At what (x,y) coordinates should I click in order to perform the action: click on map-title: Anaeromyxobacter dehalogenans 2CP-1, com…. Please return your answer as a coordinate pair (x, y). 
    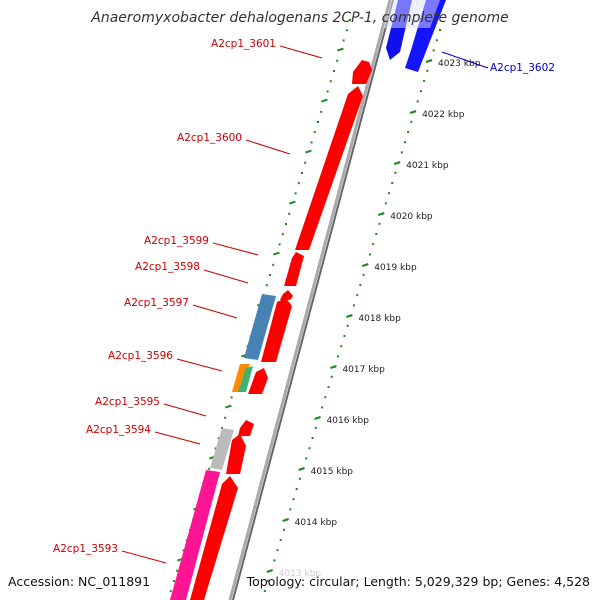
    Looking at the image, I should click on (300, 18).